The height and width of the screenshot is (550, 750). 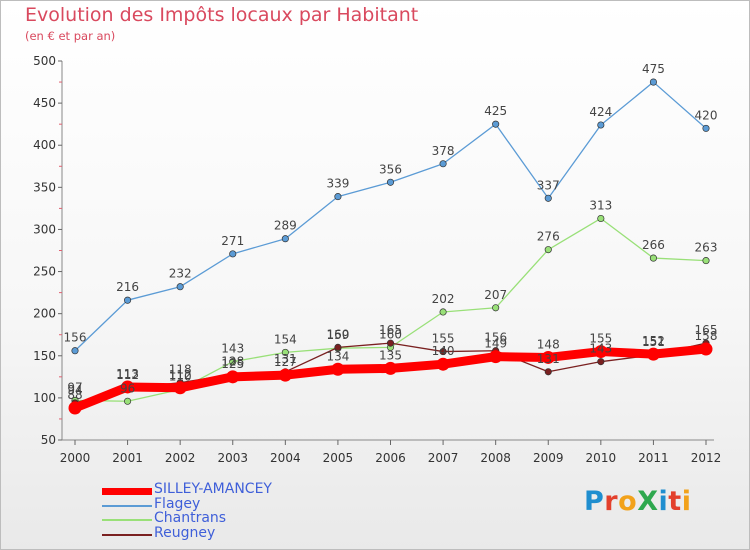 What do you see at coordinates (222, 15) in the screenshot?
I see `chart-title: Evolution des Impôts locaux par Habitant` at bounding box center [222, 15].